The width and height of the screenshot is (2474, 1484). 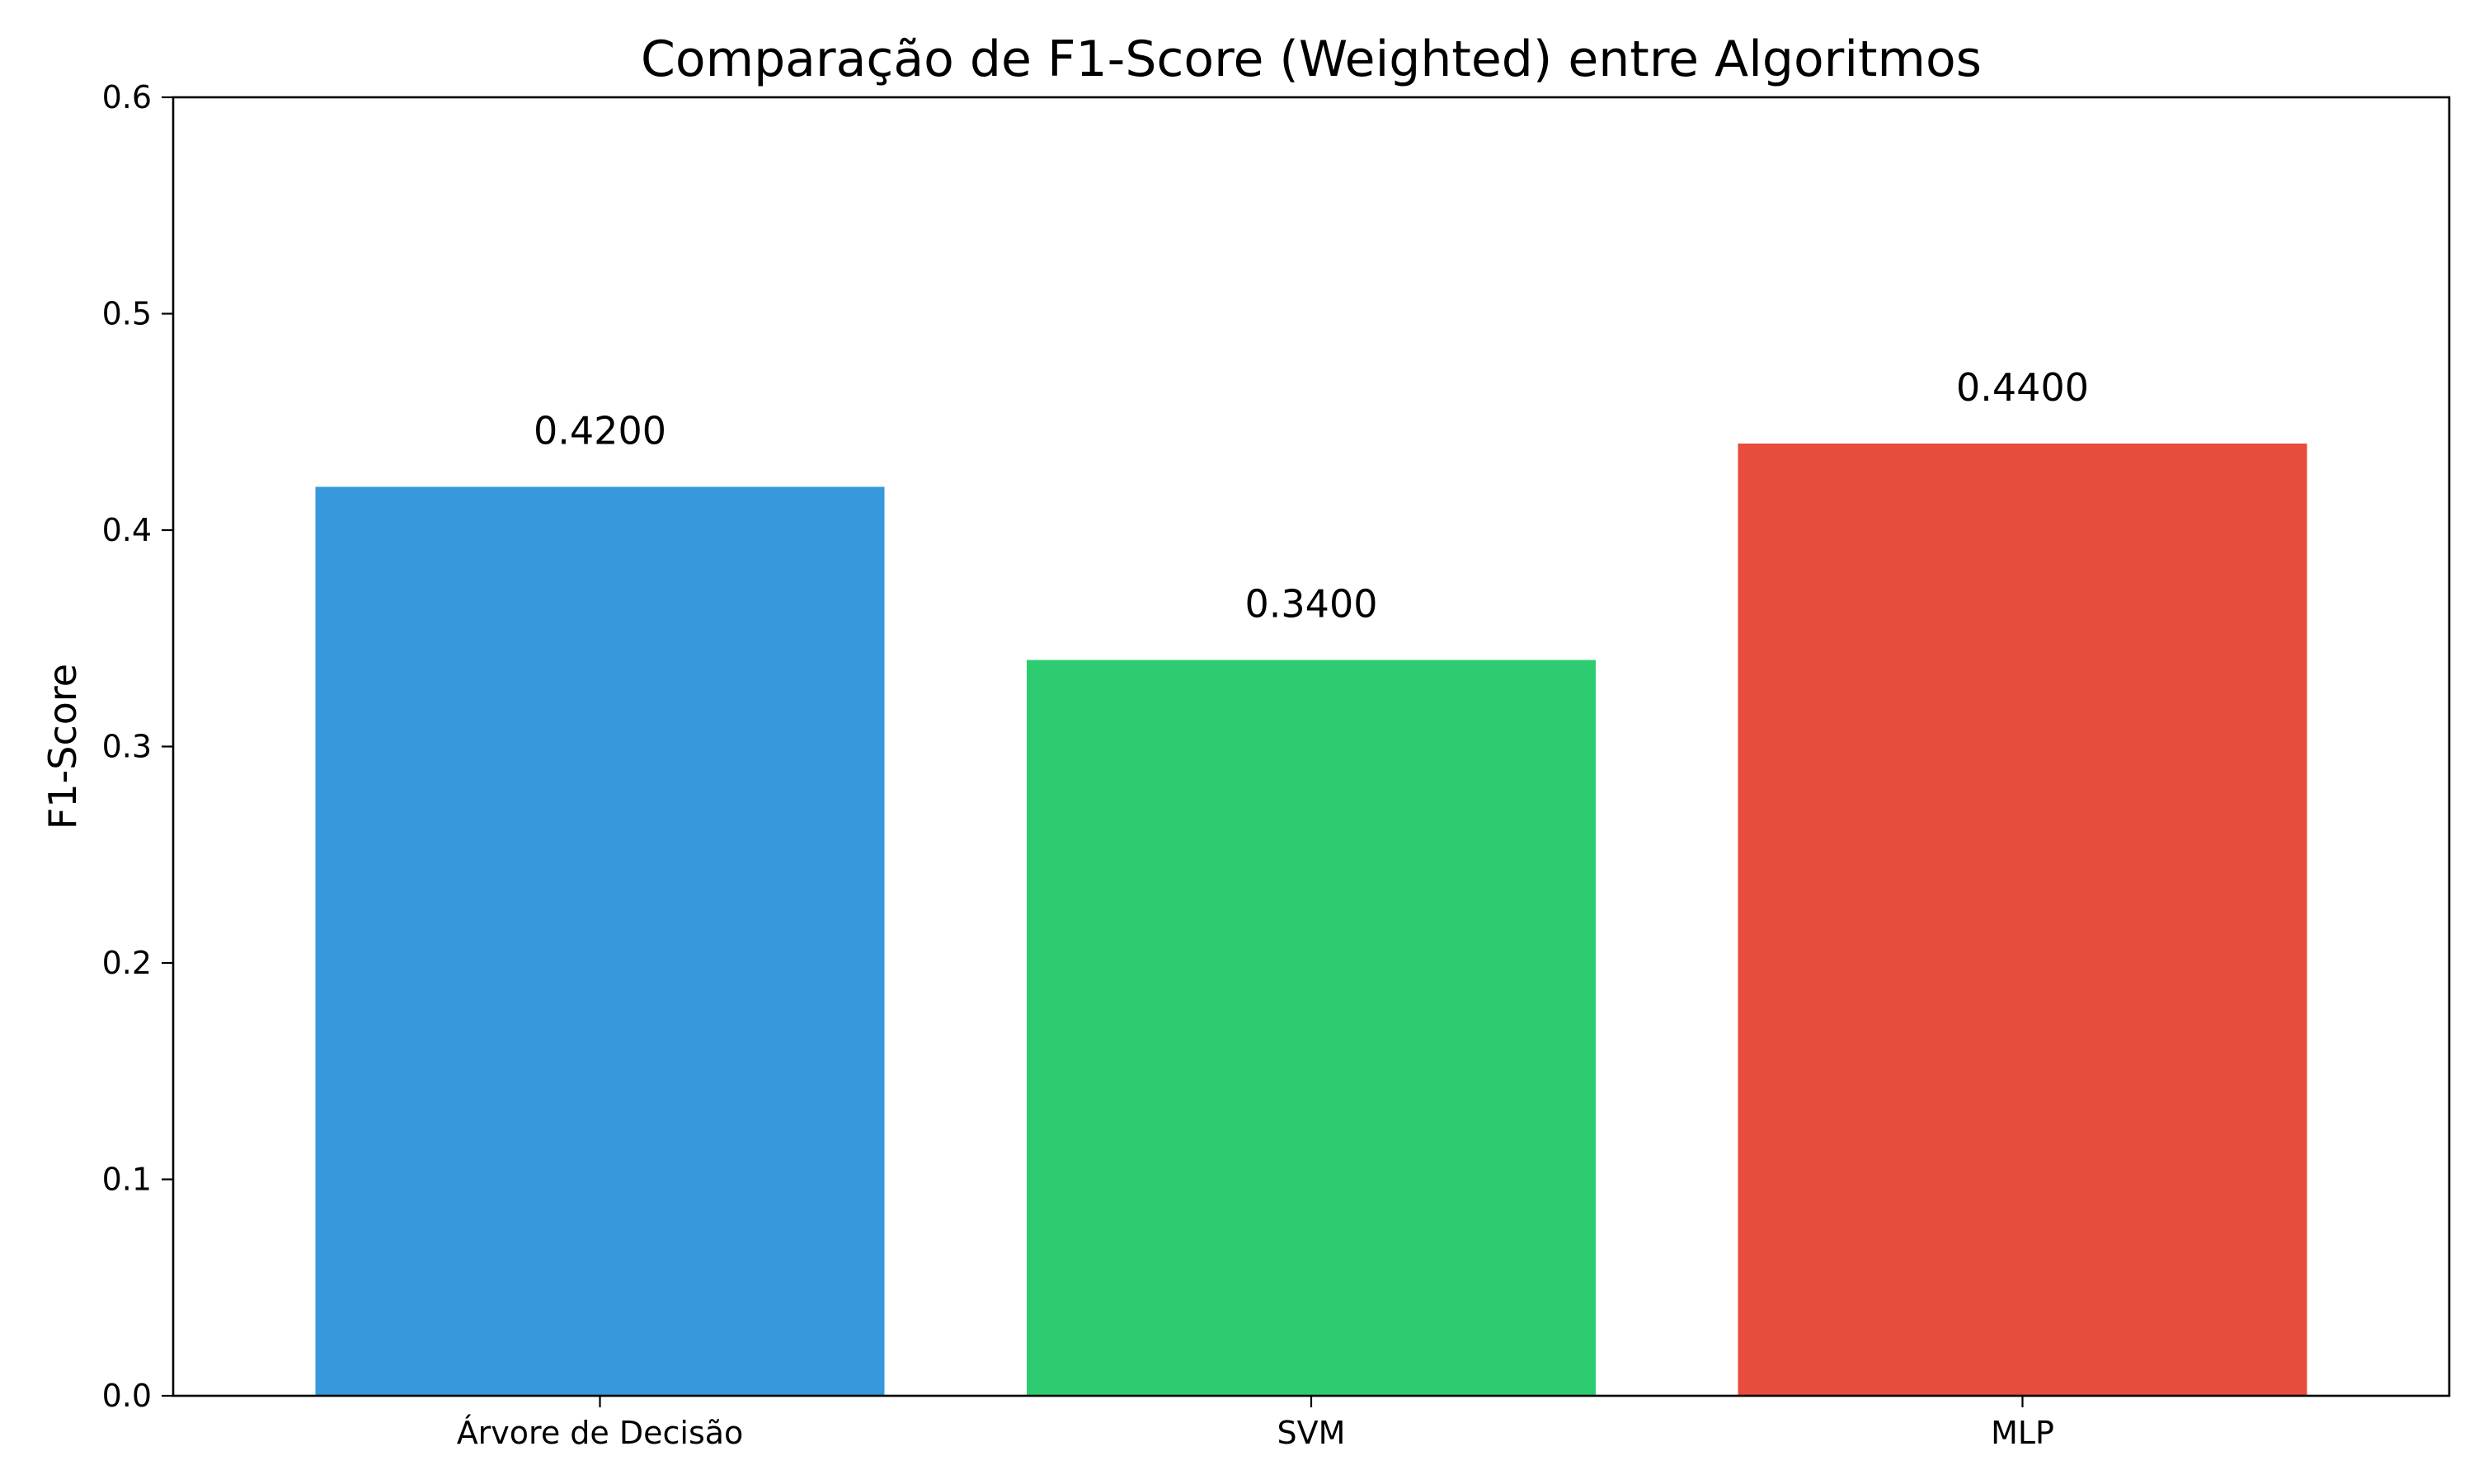 I want to click on y-axis-title: F1-Score, so click(x=62, y=746).